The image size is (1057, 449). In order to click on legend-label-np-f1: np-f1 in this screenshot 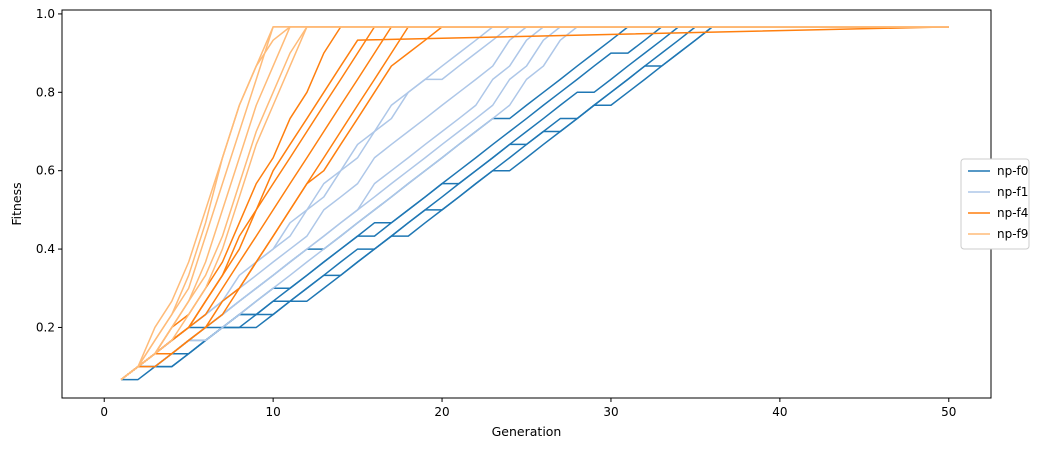, I will do `click(1012, 192)`.